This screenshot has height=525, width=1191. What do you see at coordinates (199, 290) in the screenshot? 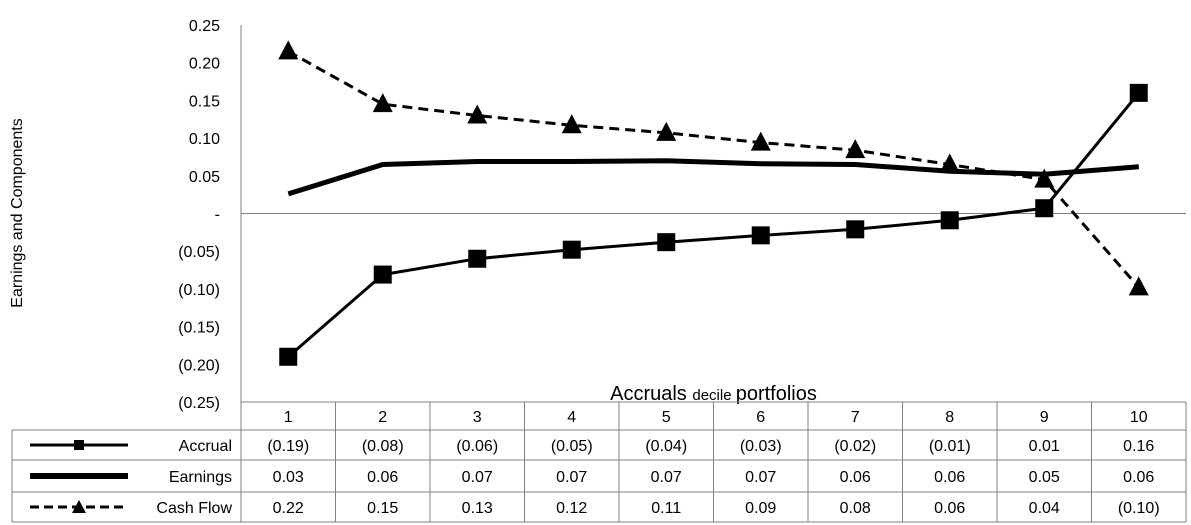
I see `y-tick-label: (0.10)` at bounding box center [199, 290].